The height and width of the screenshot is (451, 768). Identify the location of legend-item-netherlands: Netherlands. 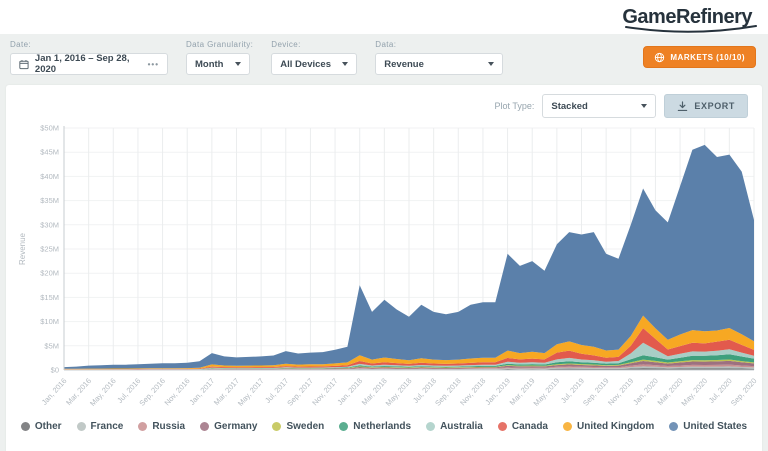
(375, 426).